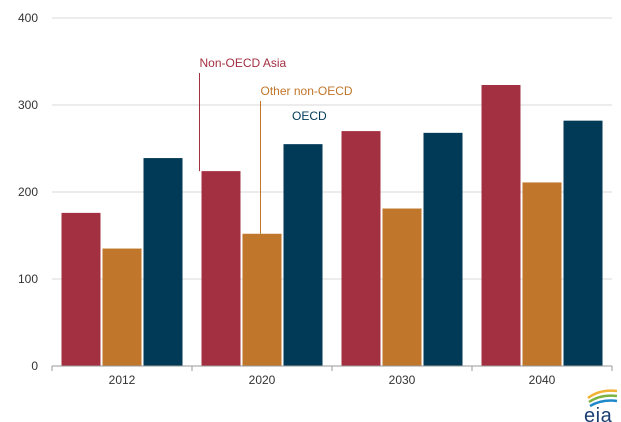 The image size is (621, 422). I want to click on y-tick-label-300: 300, so click(28, 105).